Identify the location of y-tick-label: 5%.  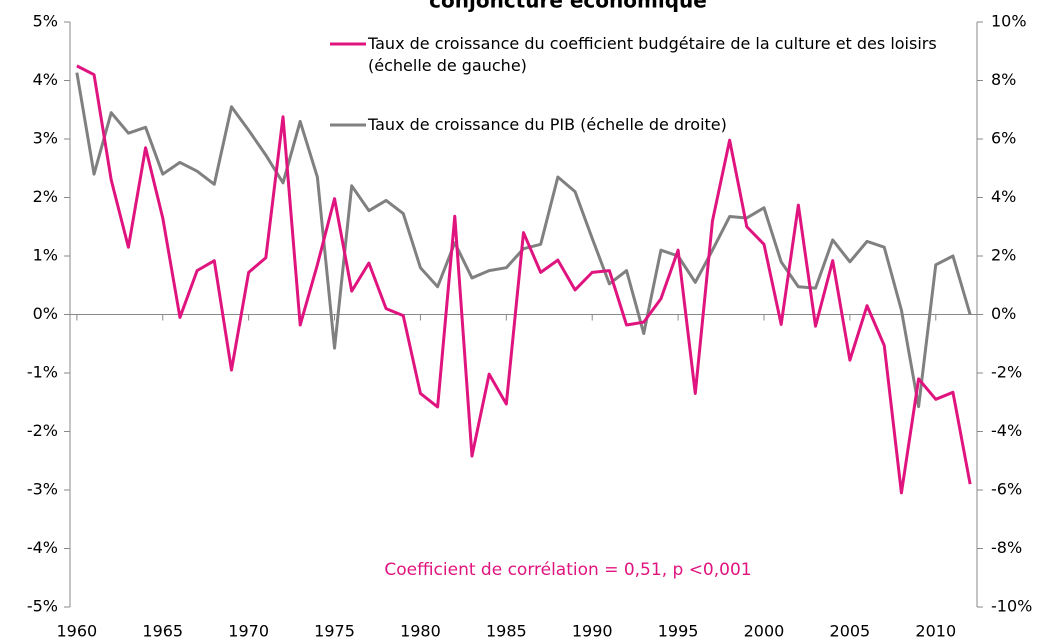
(45, 21).